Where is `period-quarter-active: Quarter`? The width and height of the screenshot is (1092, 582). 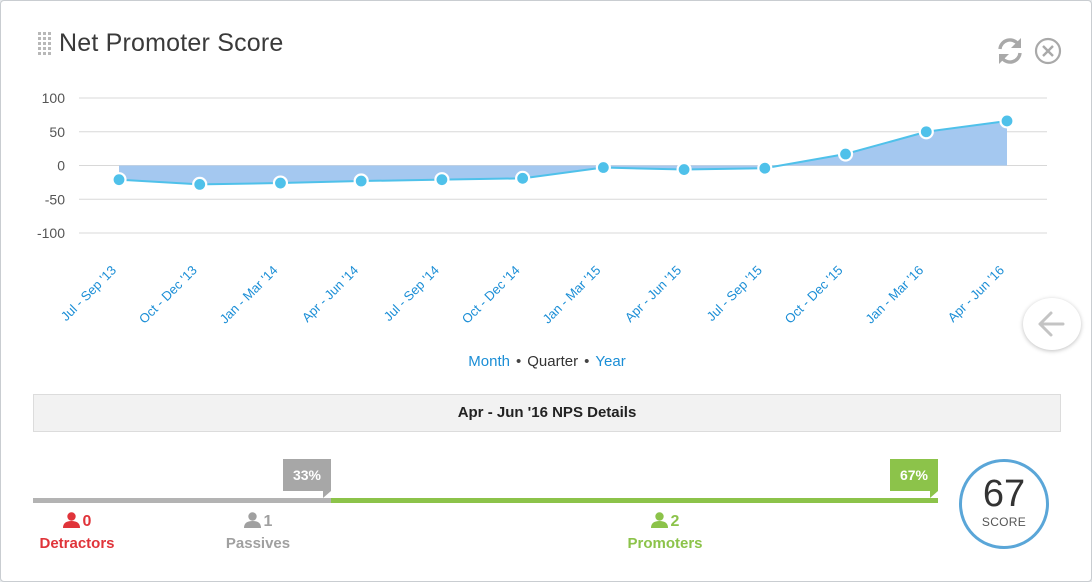 period-quarter-active: Quarter is located at coordinates (553, 361).